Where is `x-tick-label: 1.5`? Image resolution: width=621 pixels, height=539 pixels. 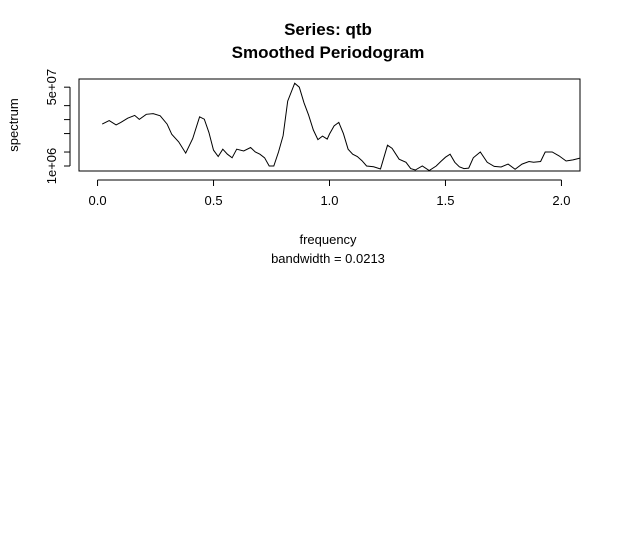 x-tick-label: 1.5 is located at coordinates (445, 200).